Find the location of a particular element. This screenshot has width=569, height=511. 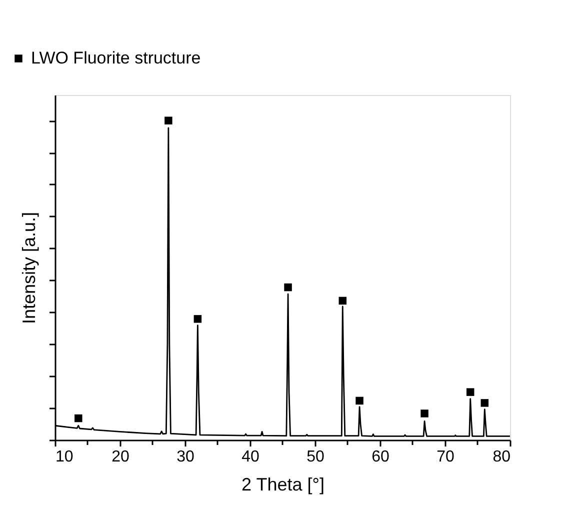

x-axis-title: 2 Theta [°] is located at coordinates (283, 484).